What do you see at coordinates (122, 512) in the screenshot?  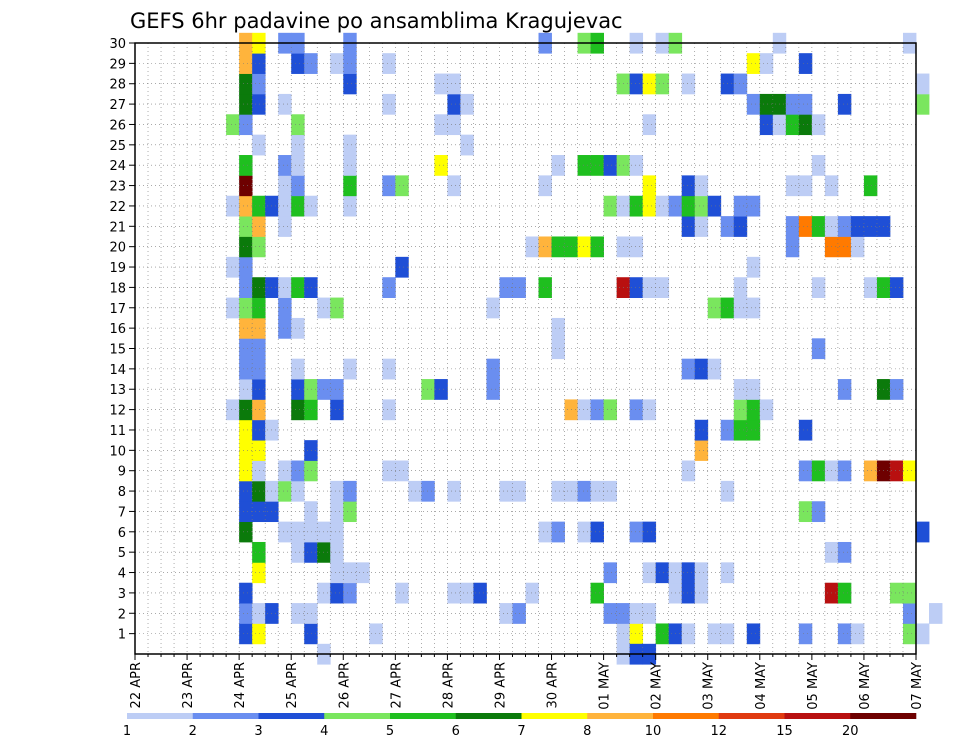 I see `y-tick-label: 7` at bounding box center [122, 512].